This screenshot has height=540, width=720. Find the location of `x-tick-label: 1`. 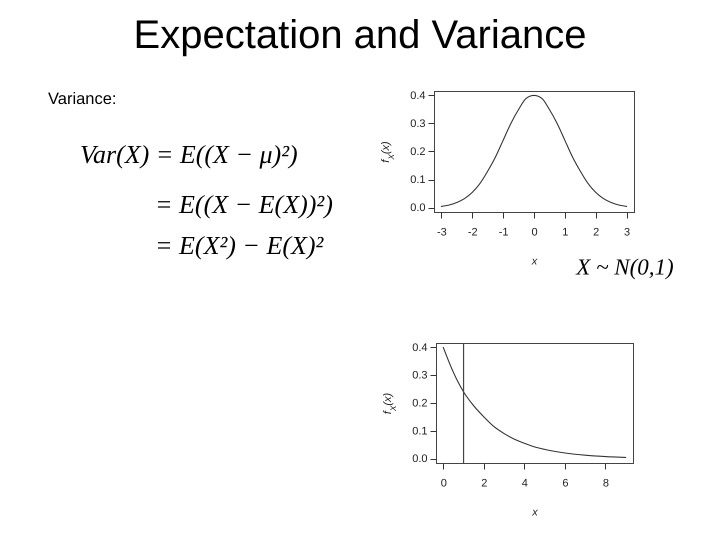

x-tick-label: 1 is located at coordinates (565, 232).